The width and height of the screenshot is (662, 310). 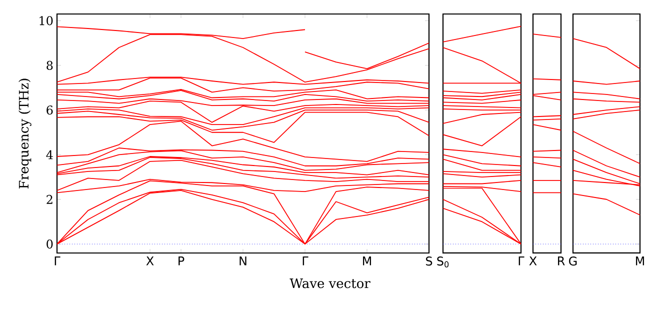 What do you see at coordinates (49, 199) in the screenshot?
I see `y-tick-label: 2` at bounding box center [49, 199].